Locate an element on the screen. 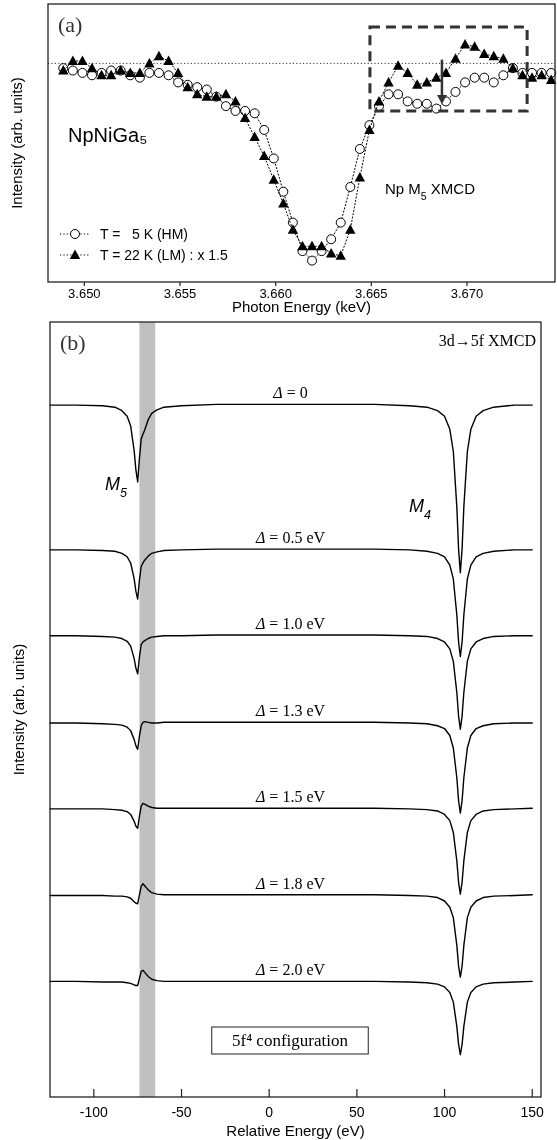  x-tick-label: 100 is located at coordinates (444, 1112).